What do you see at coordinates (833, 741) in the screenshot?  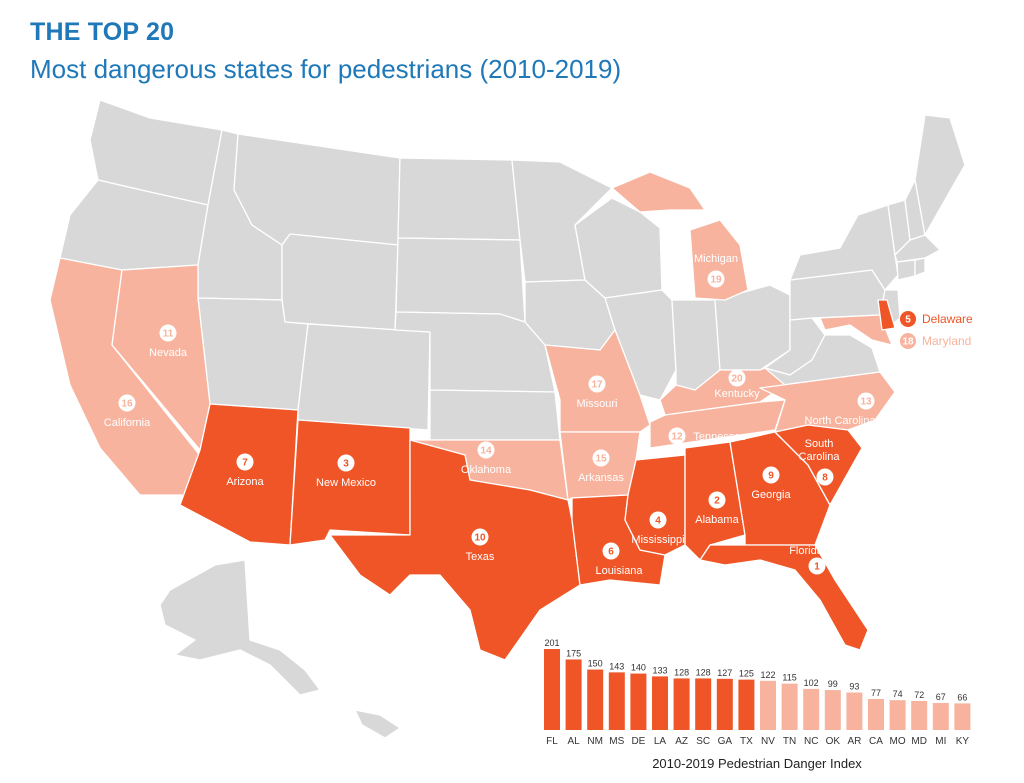 I see `bar-category-label: OK` at bounding box center [833, 741].